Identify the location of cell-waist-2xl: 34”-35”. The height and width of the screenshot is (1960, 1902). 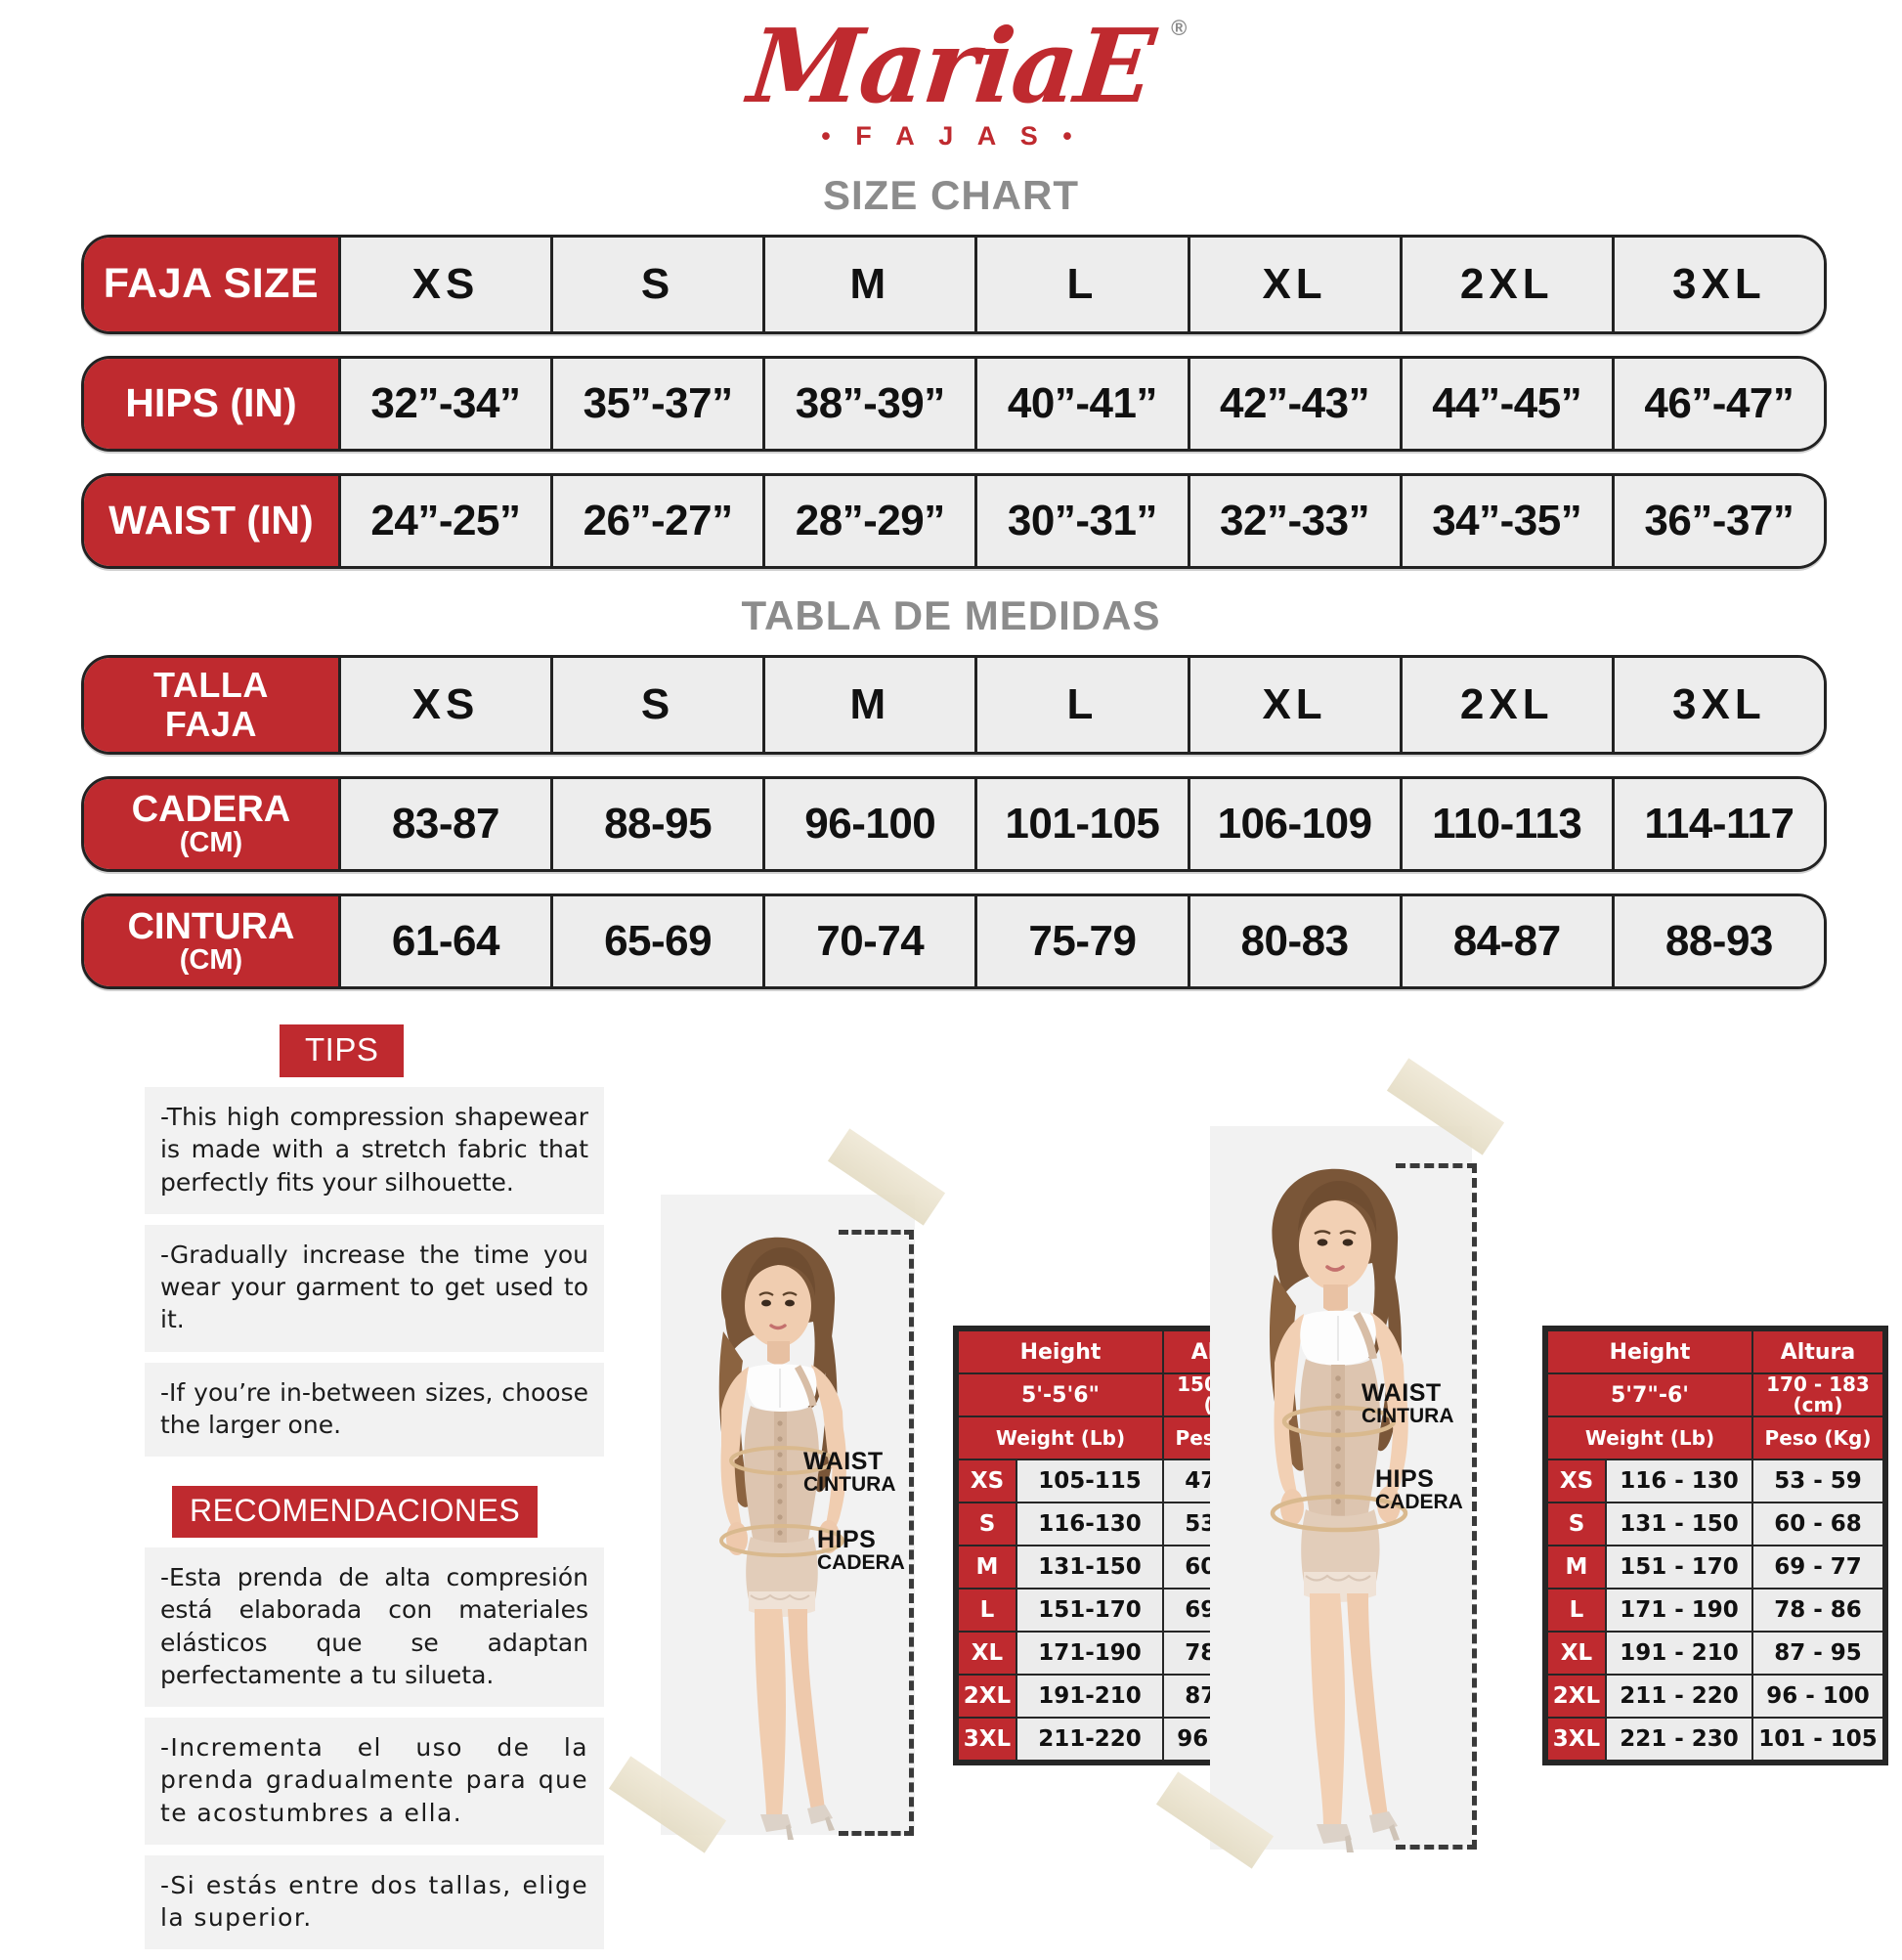
(1505, 521).